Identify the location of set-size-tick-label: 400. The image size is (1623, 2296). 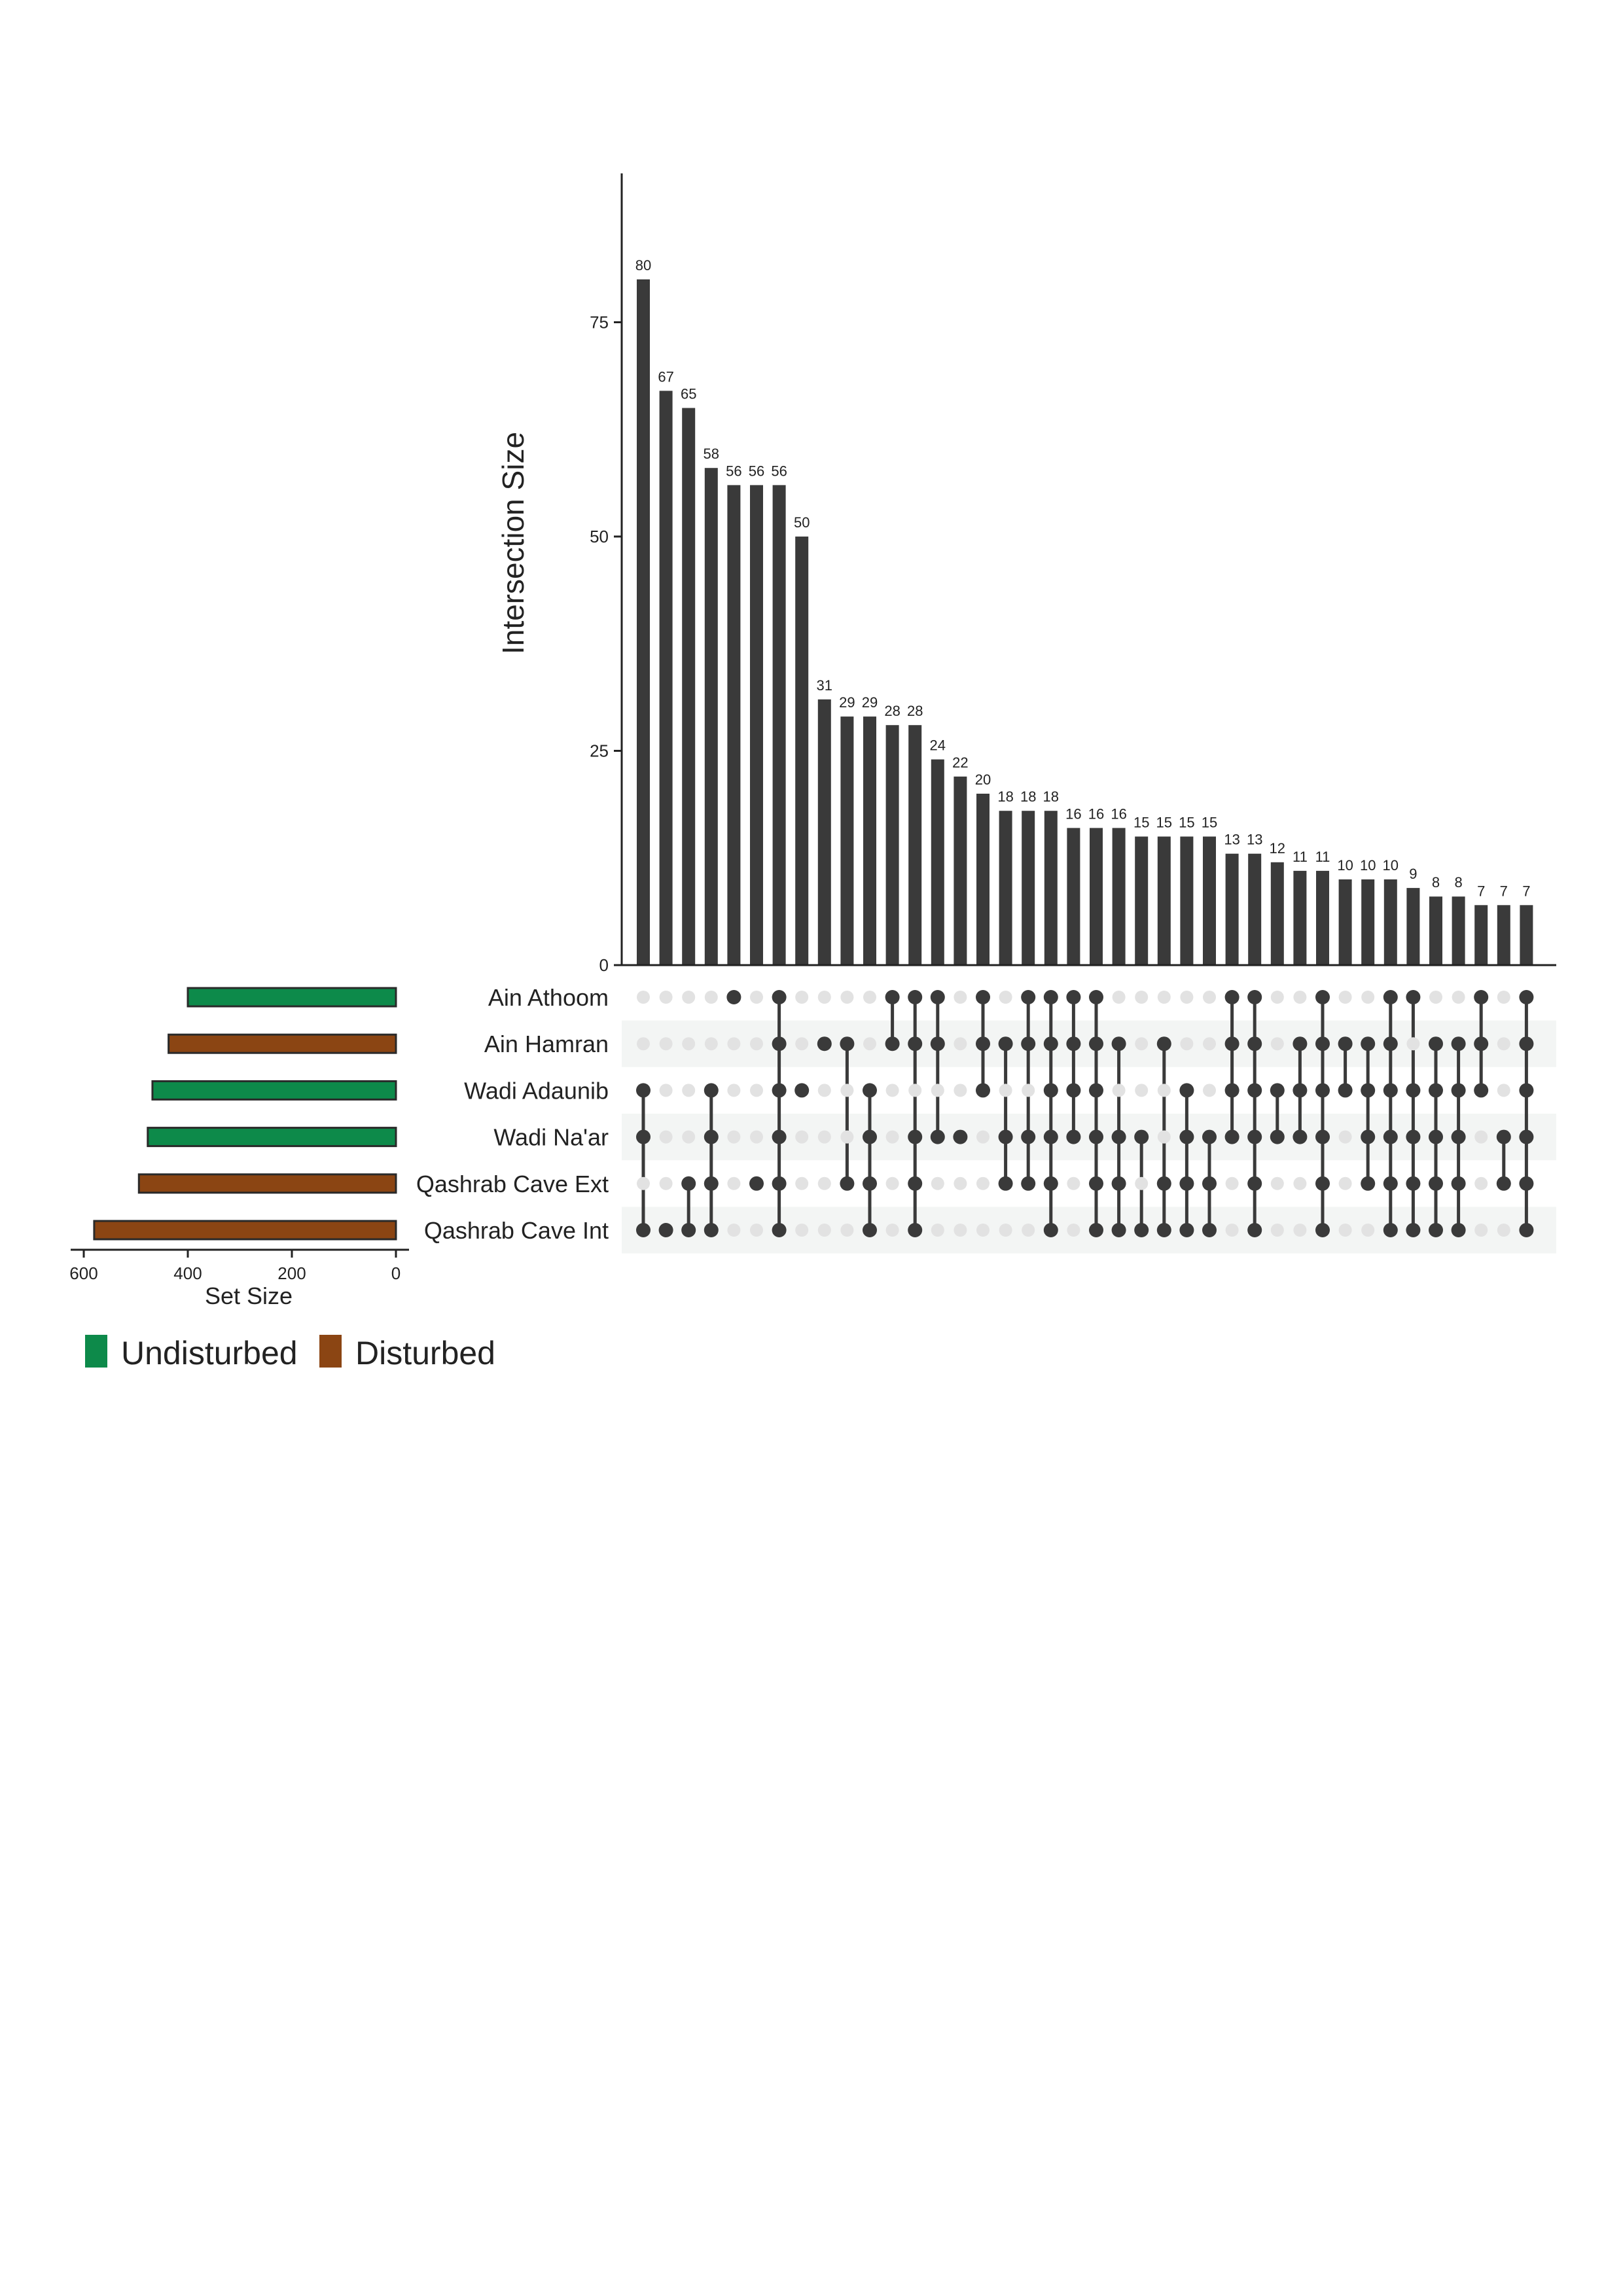
(188, 1273).